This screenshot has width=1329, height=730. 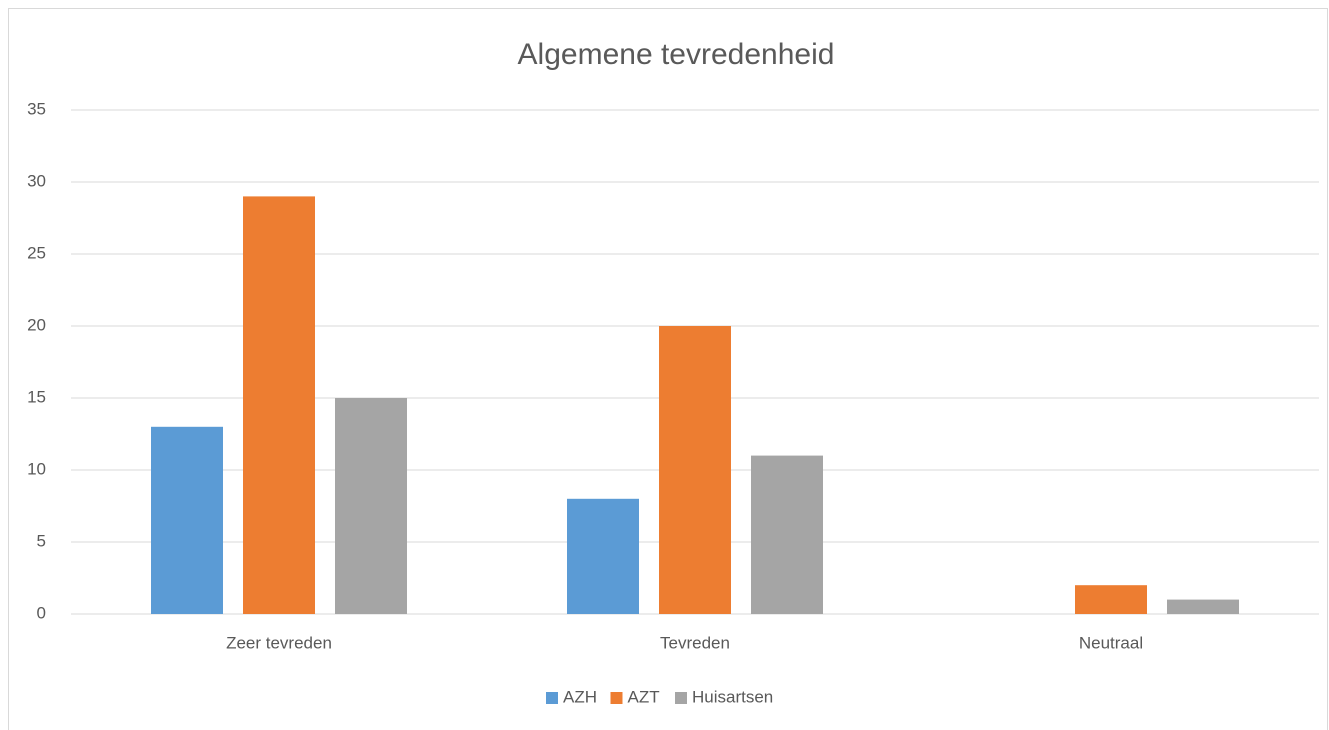 What do you see at coordinates (732, 696) in the screenshot?
I see `legend-label: Huisartsen` at bounding box center [732, 696].